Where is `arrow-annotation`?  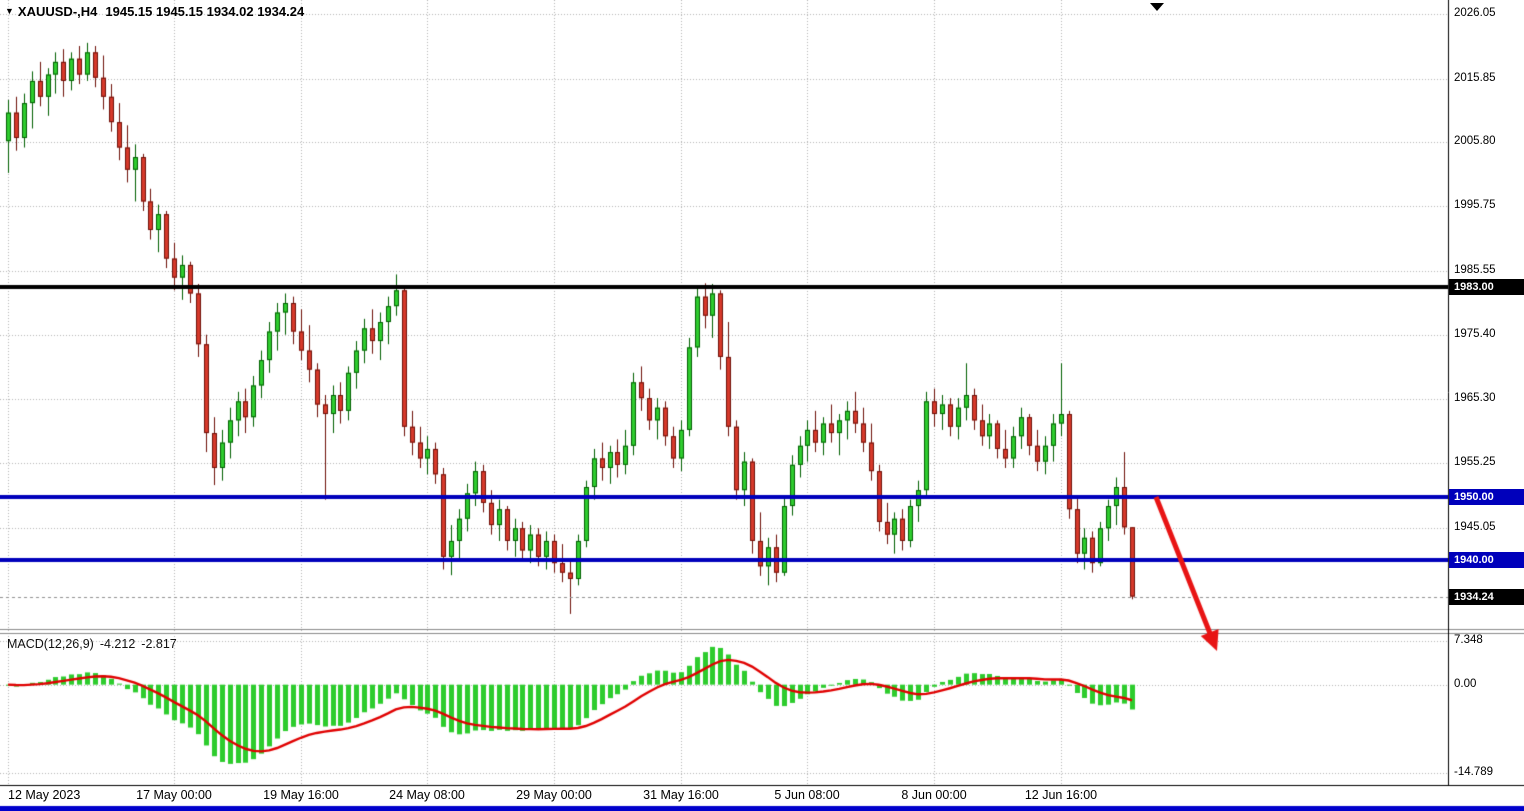 arrow-annotation is located at coordinates (1186, 574).